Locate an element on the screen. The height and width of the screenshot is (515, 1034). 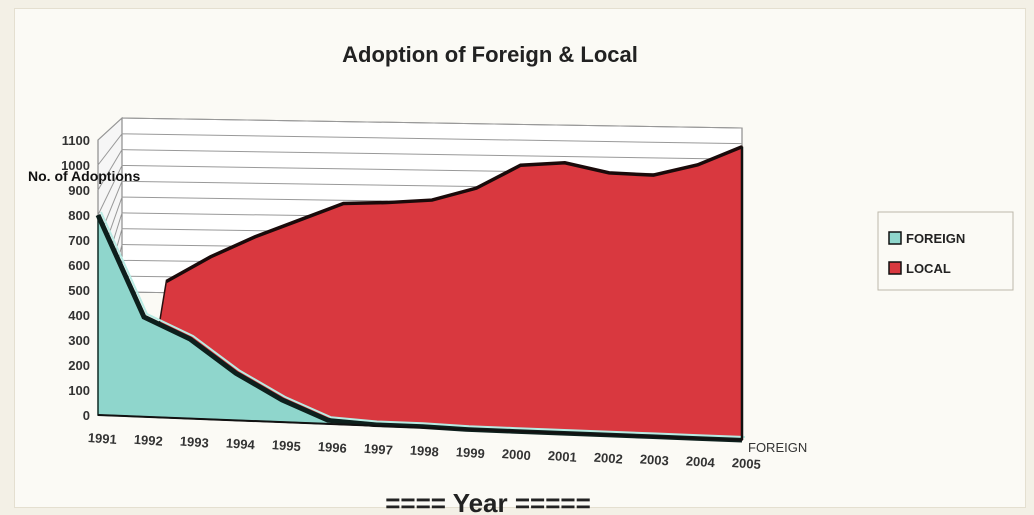
x-tick-label: 2004 is located at coordinates (700, 461).